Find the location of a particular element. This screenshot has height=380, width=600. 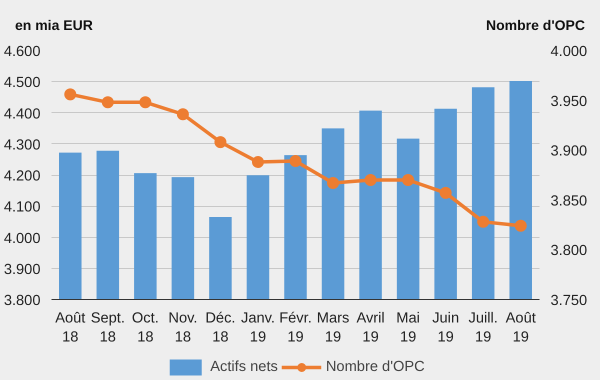

y2-tick-label: 3.900 is located at coordinates (569, 152).